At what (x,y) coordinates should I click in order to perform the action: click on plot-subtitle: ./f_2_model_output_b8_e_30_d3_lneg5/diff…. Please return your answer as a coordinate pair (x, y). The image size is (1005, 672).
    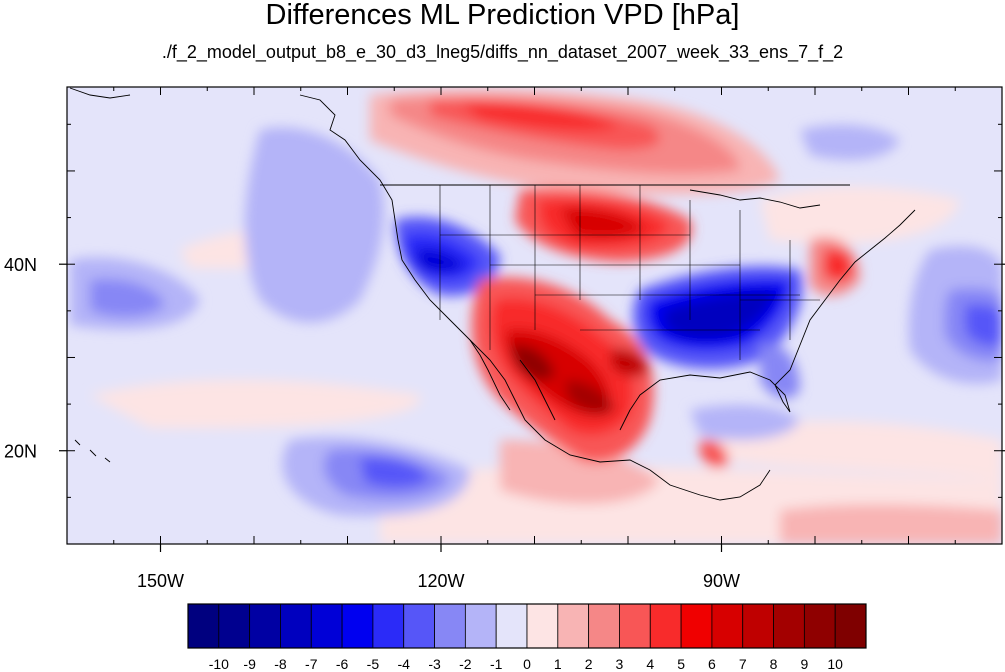
    Looking at the image, I should click on (502, 52).